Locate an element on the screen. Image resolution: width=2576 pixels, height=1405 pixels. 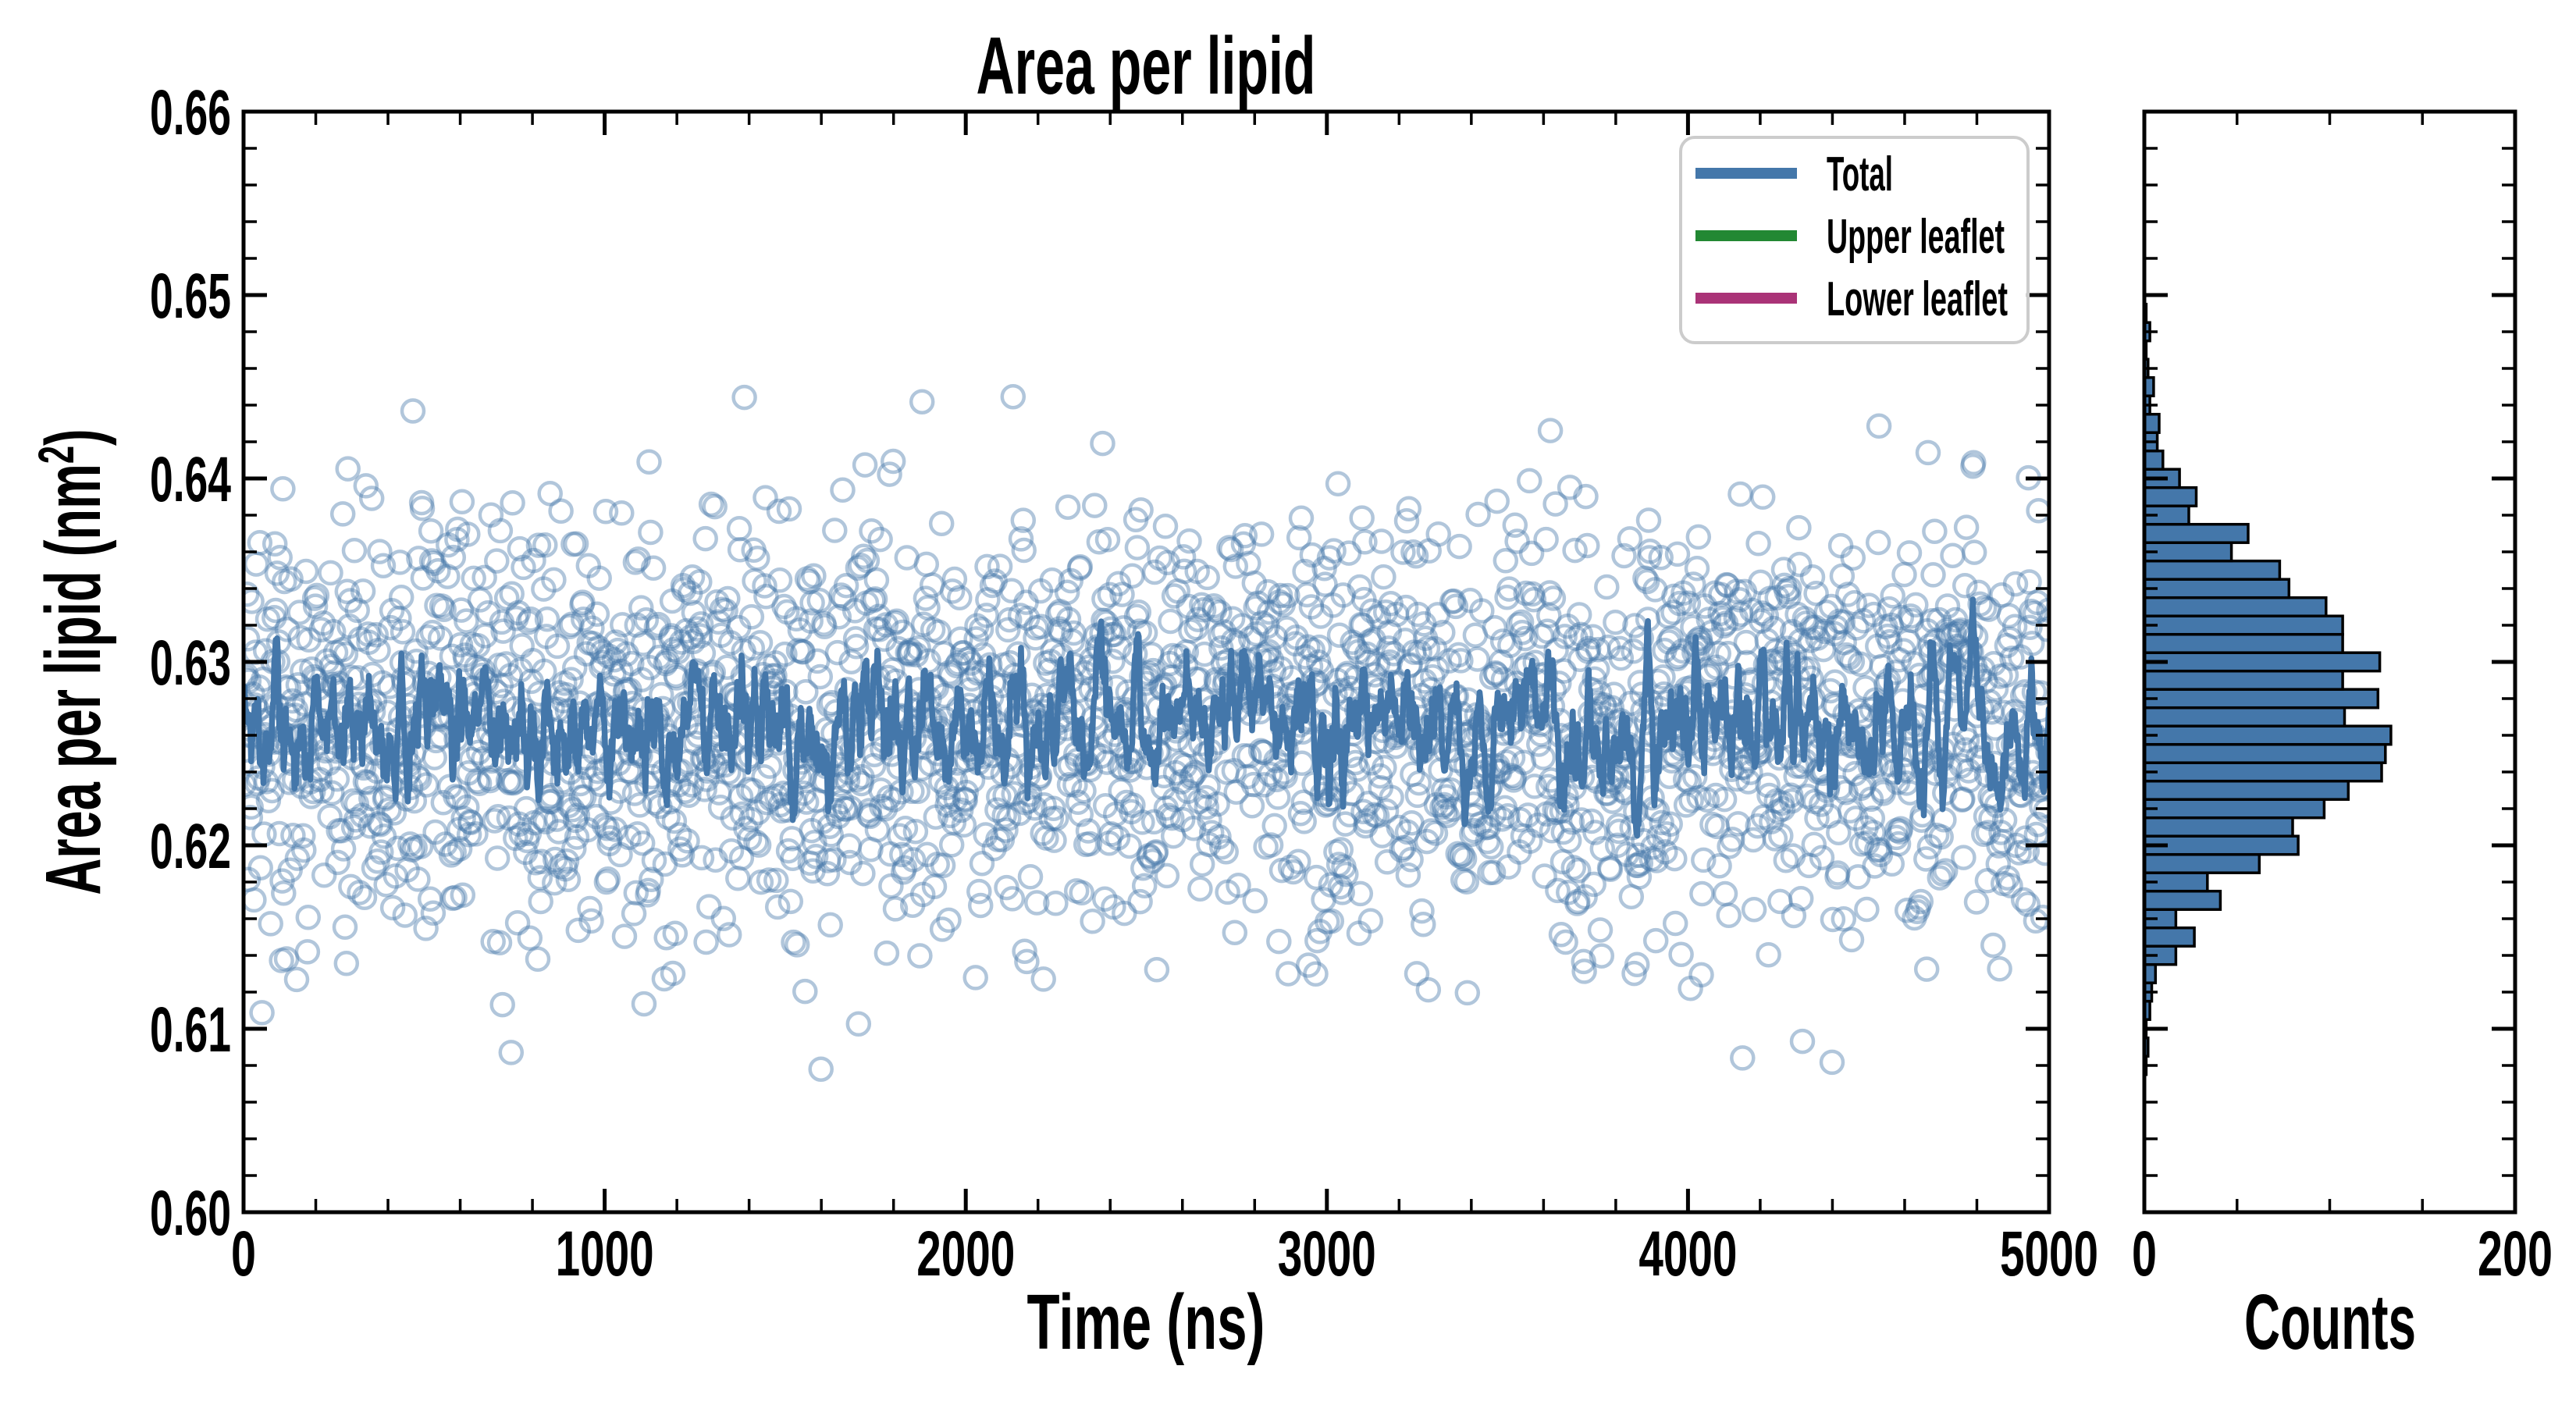
svg-text: 1000 is located at coordinates (605, 1253).